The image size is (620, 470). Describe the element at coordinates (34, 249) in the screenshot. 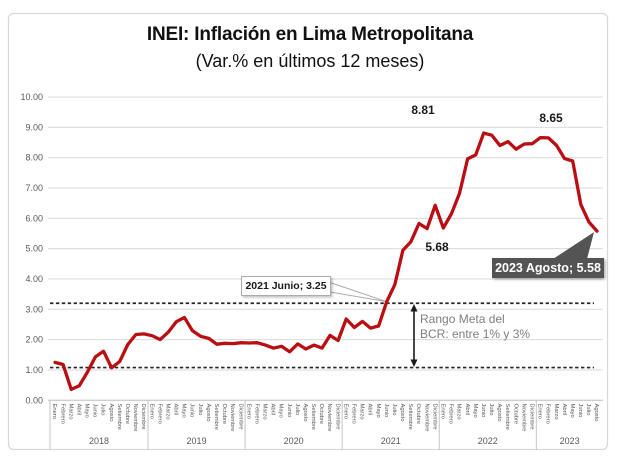

I see `y-tick-label: 5.00` at that location.